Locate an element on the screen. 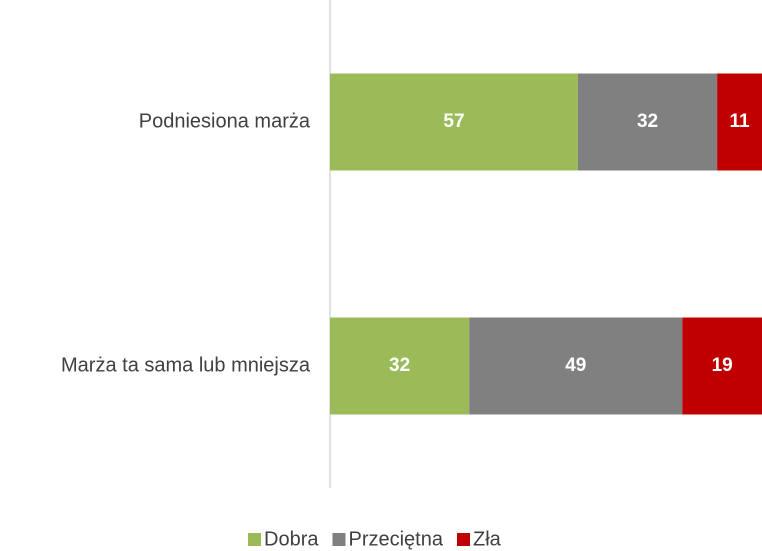 The width and height of the screenshot is (762, 551). value-label: 11 is located at coordinates (740, 121).